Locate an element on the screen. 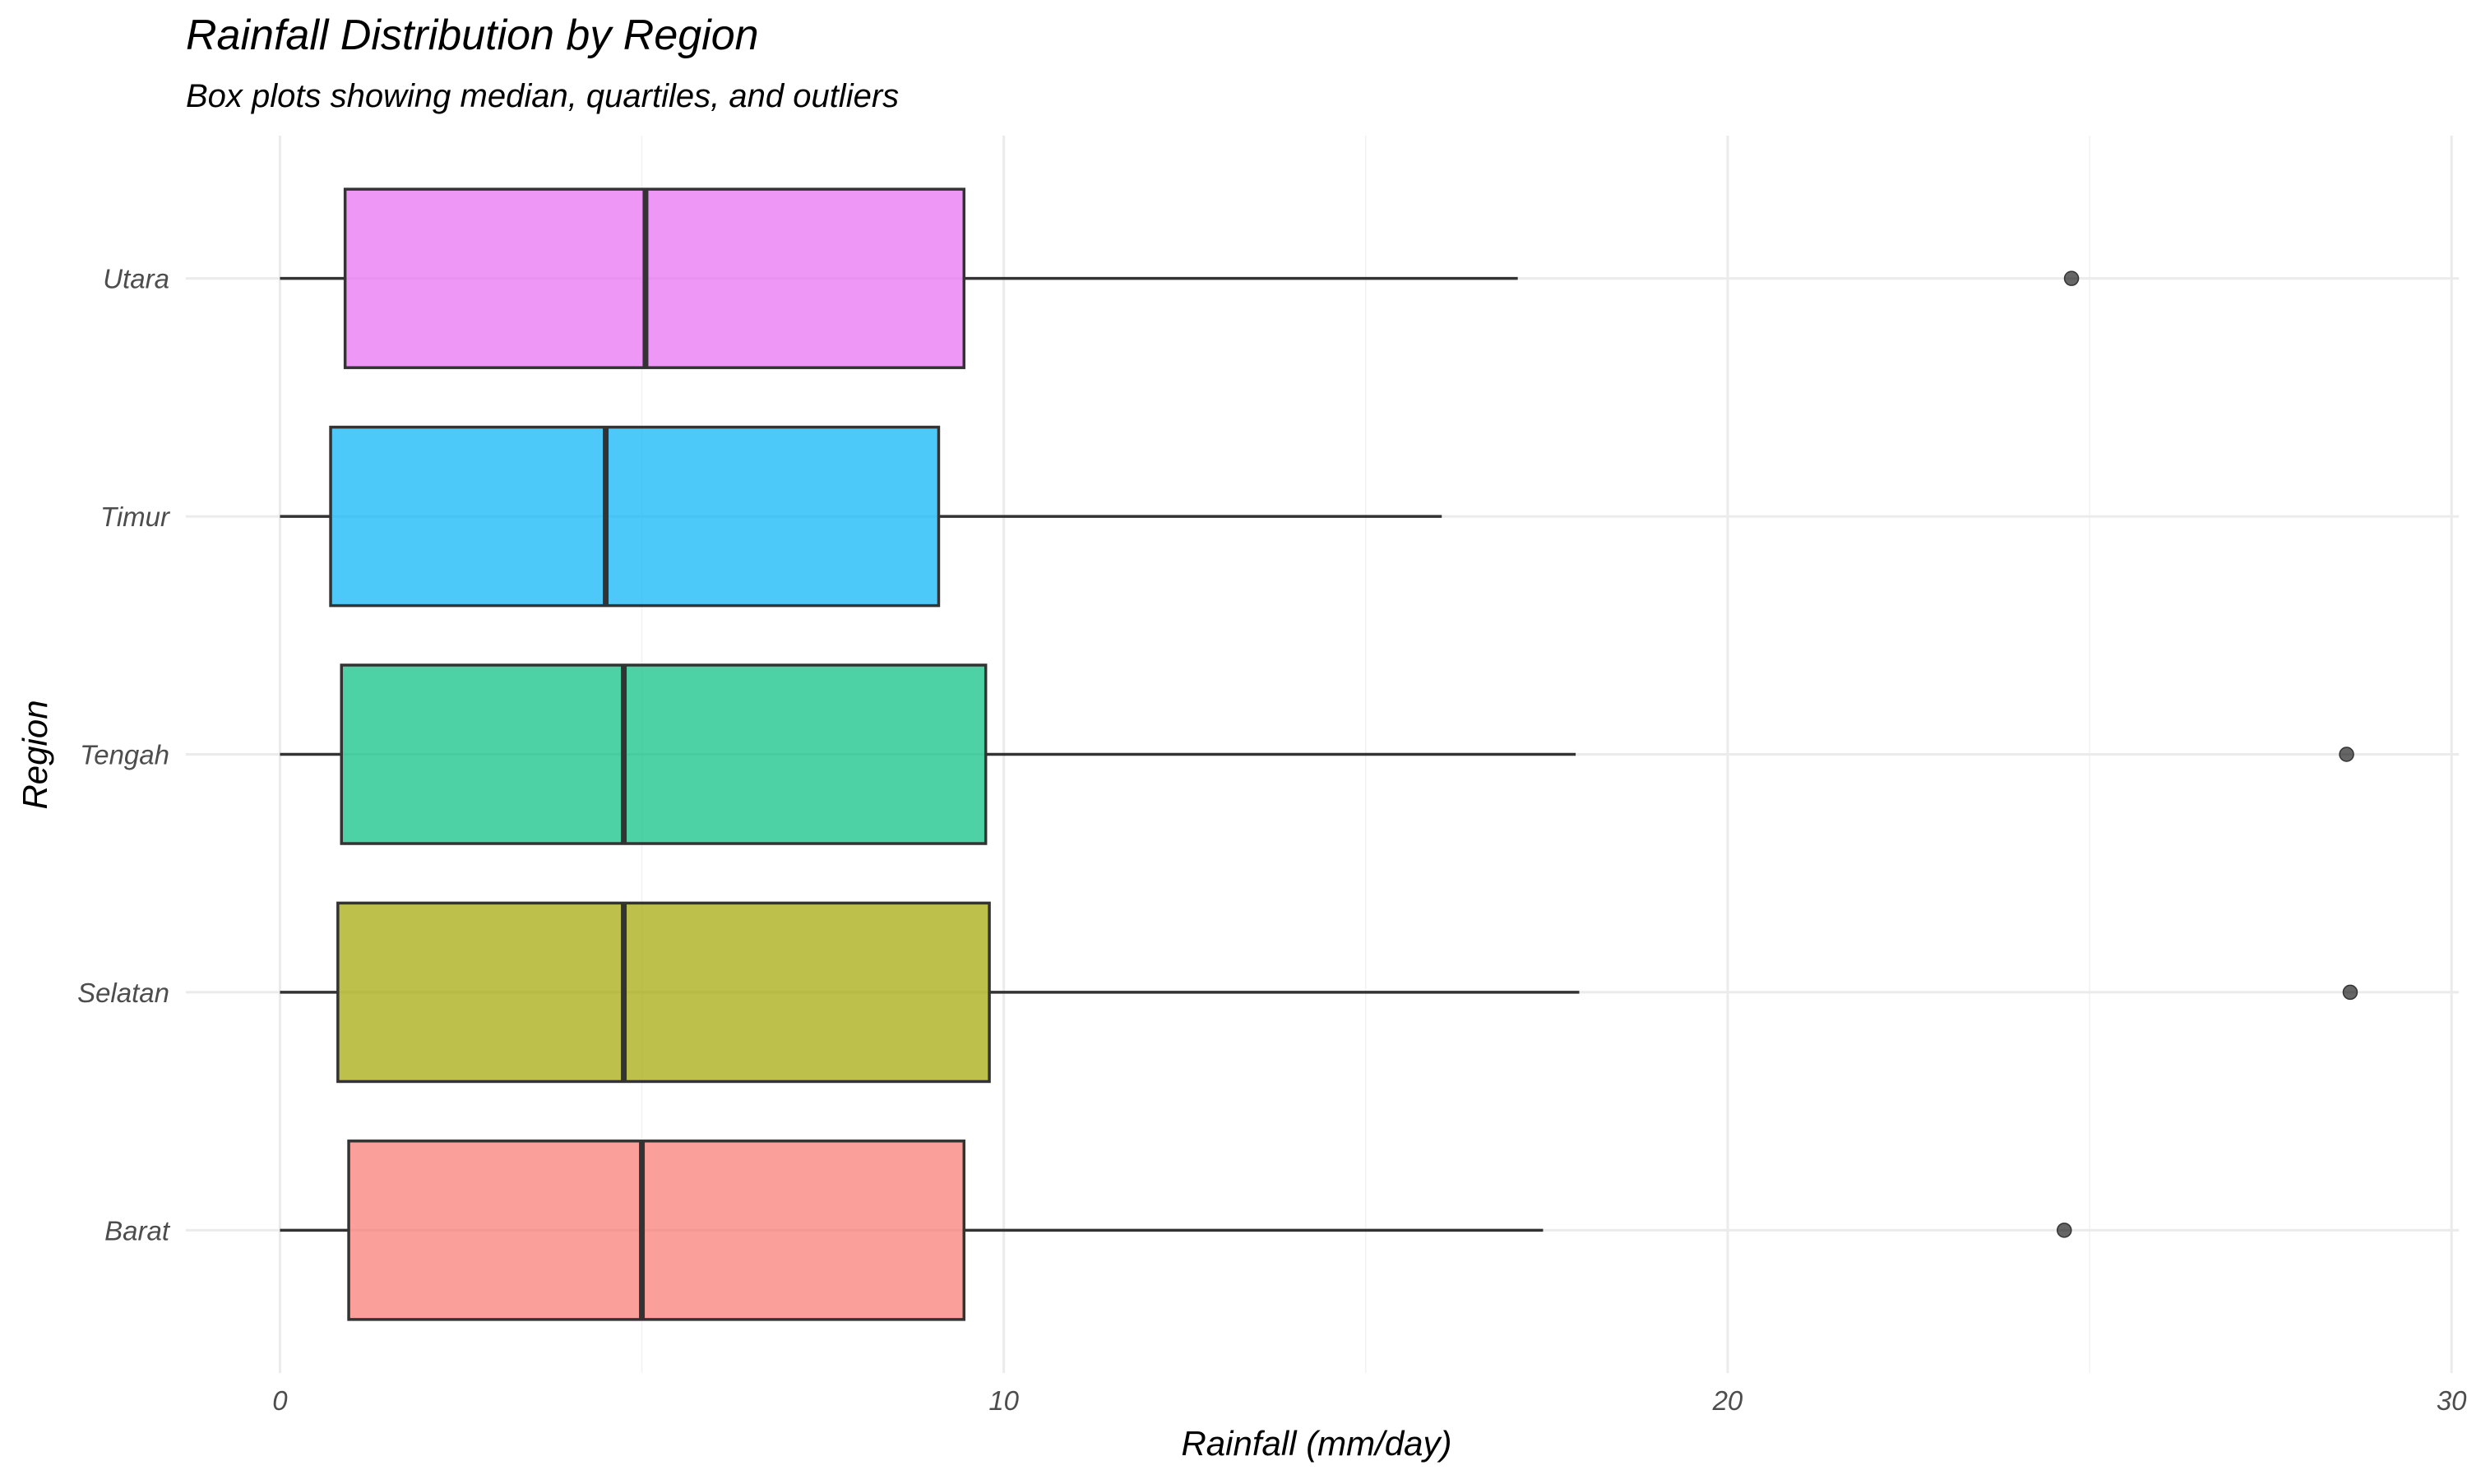  x-tick-label: 0 is located at coordinates (280, 1400).